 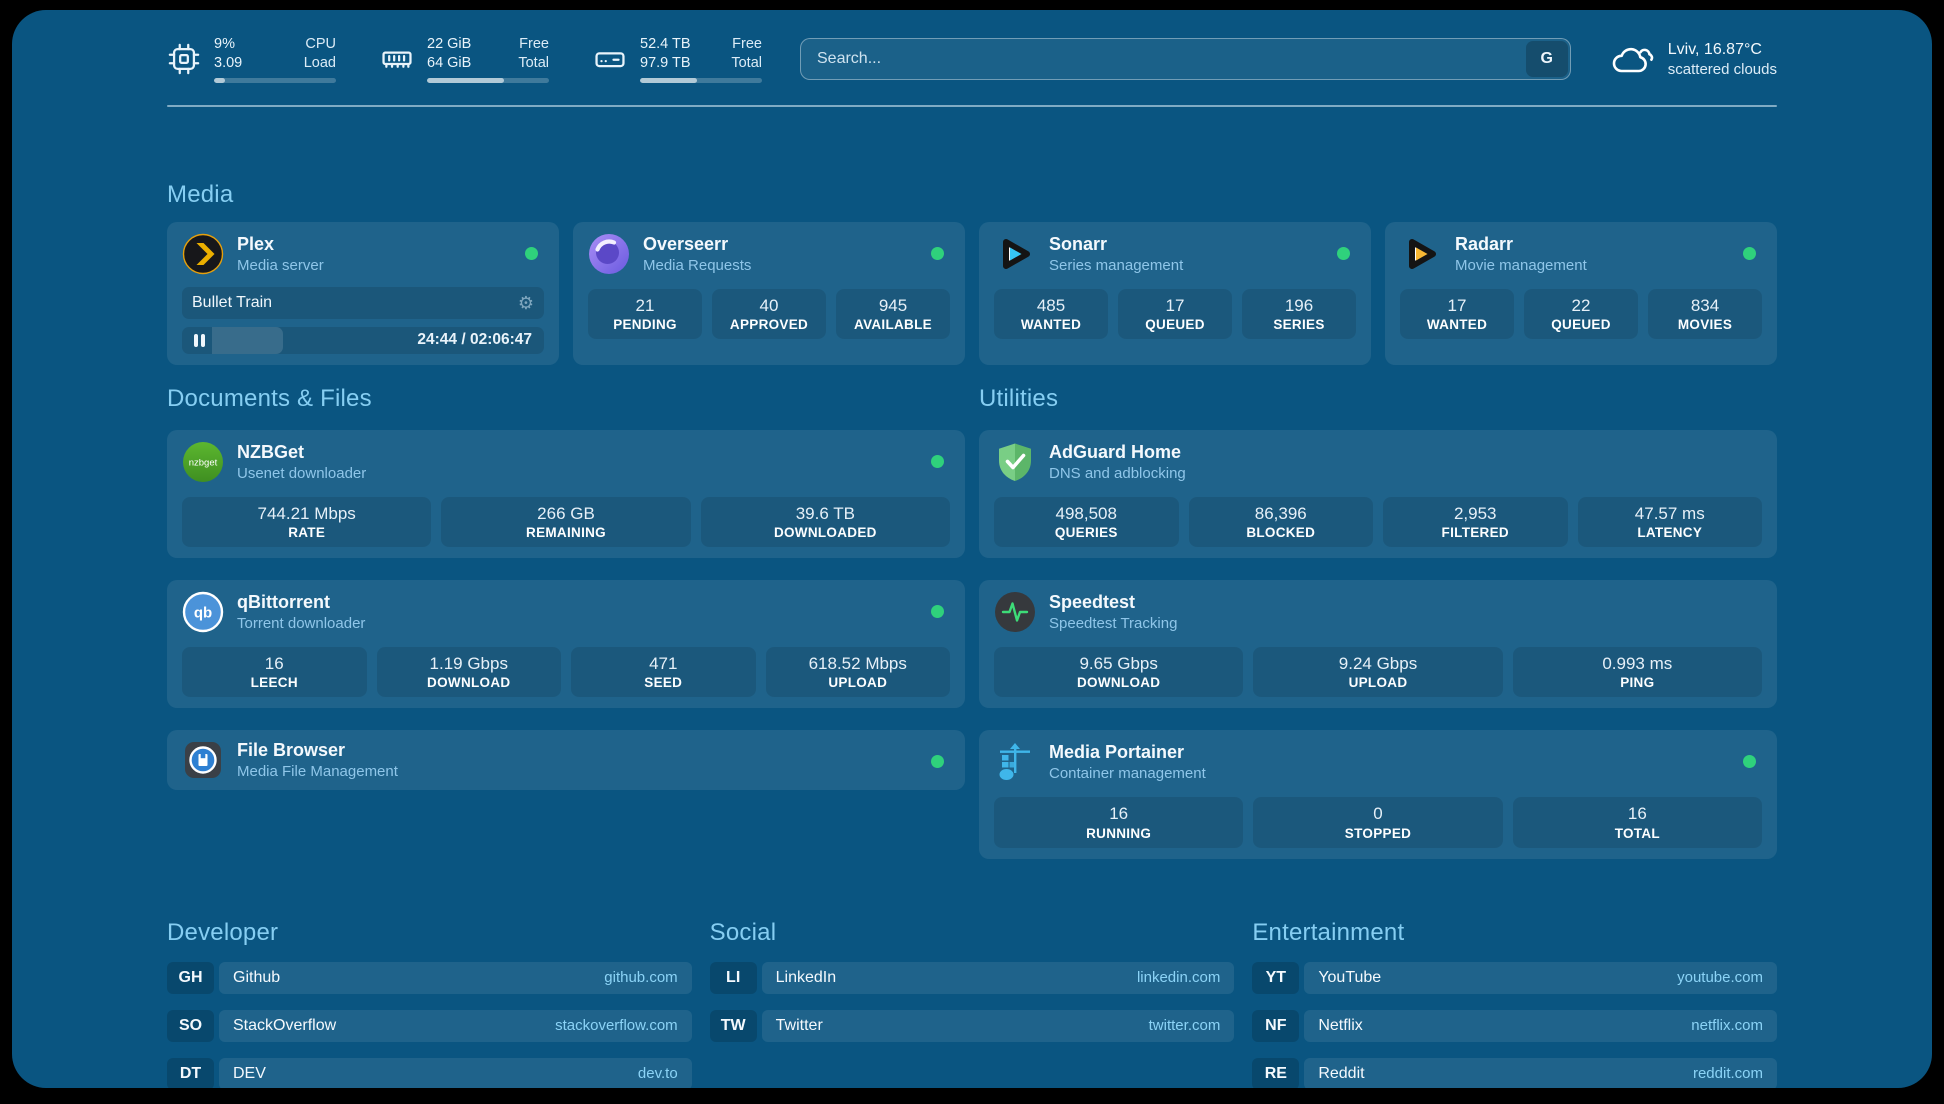 What do you see at coordinates (249, 1073) in the screenshot?
I see `bookmark-name: DEV` at bounding box center [249, 1073].